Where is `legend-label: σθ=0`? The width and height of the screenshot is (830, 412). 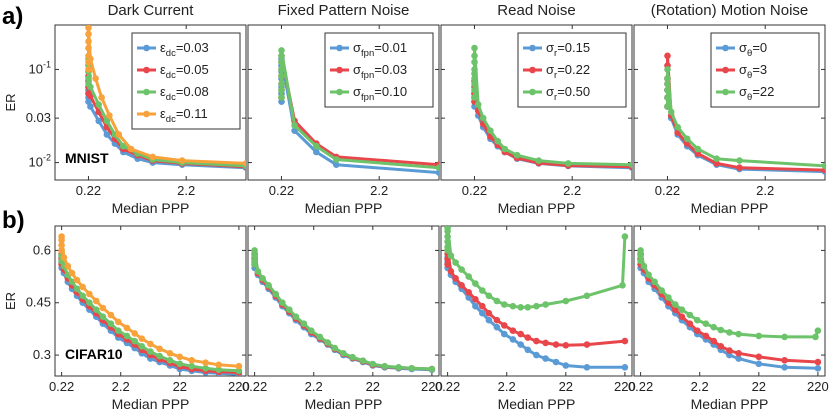
legend-label: σθ=0 is located at coordinates (753, 49).